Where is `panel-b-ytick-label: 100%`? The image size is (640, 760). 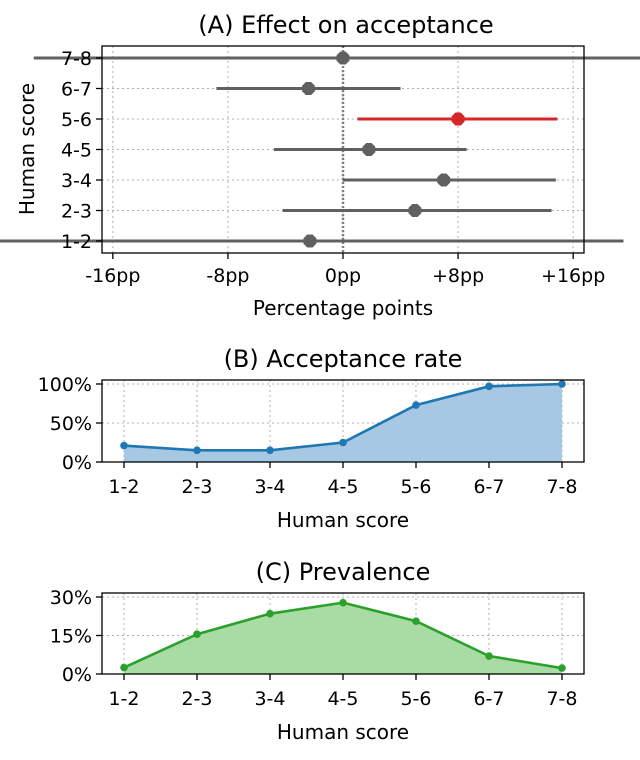
panel-b-ytick-label: 100% is located at coordinates (65, 385).